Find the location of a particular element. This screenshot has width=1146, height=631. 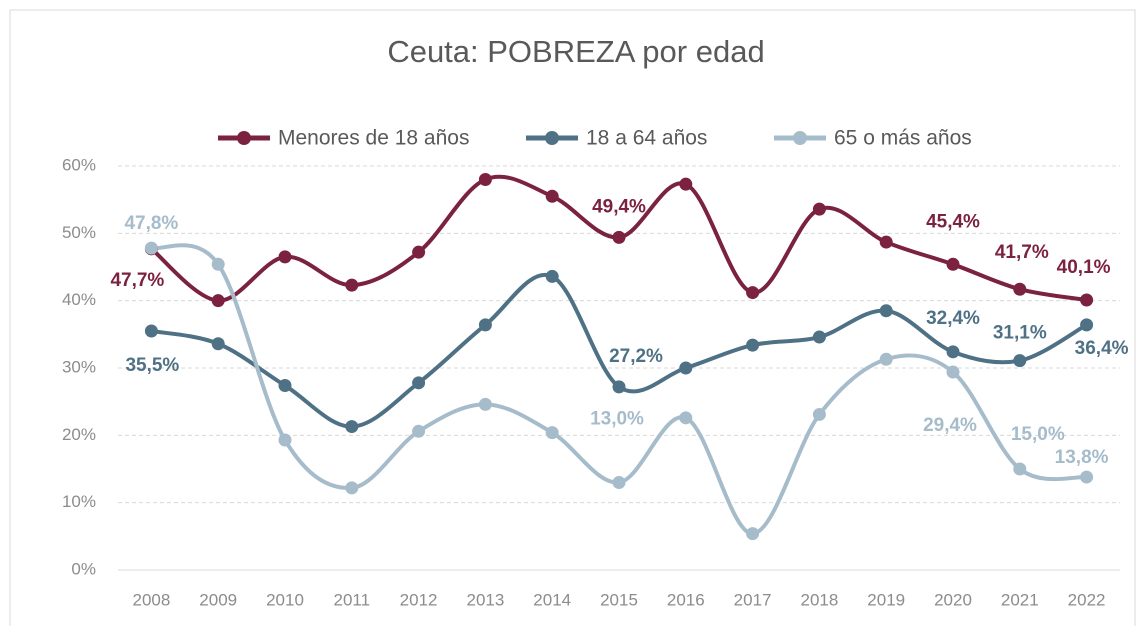

x-tick-label: 2008 is located at coordinates (151, 599).